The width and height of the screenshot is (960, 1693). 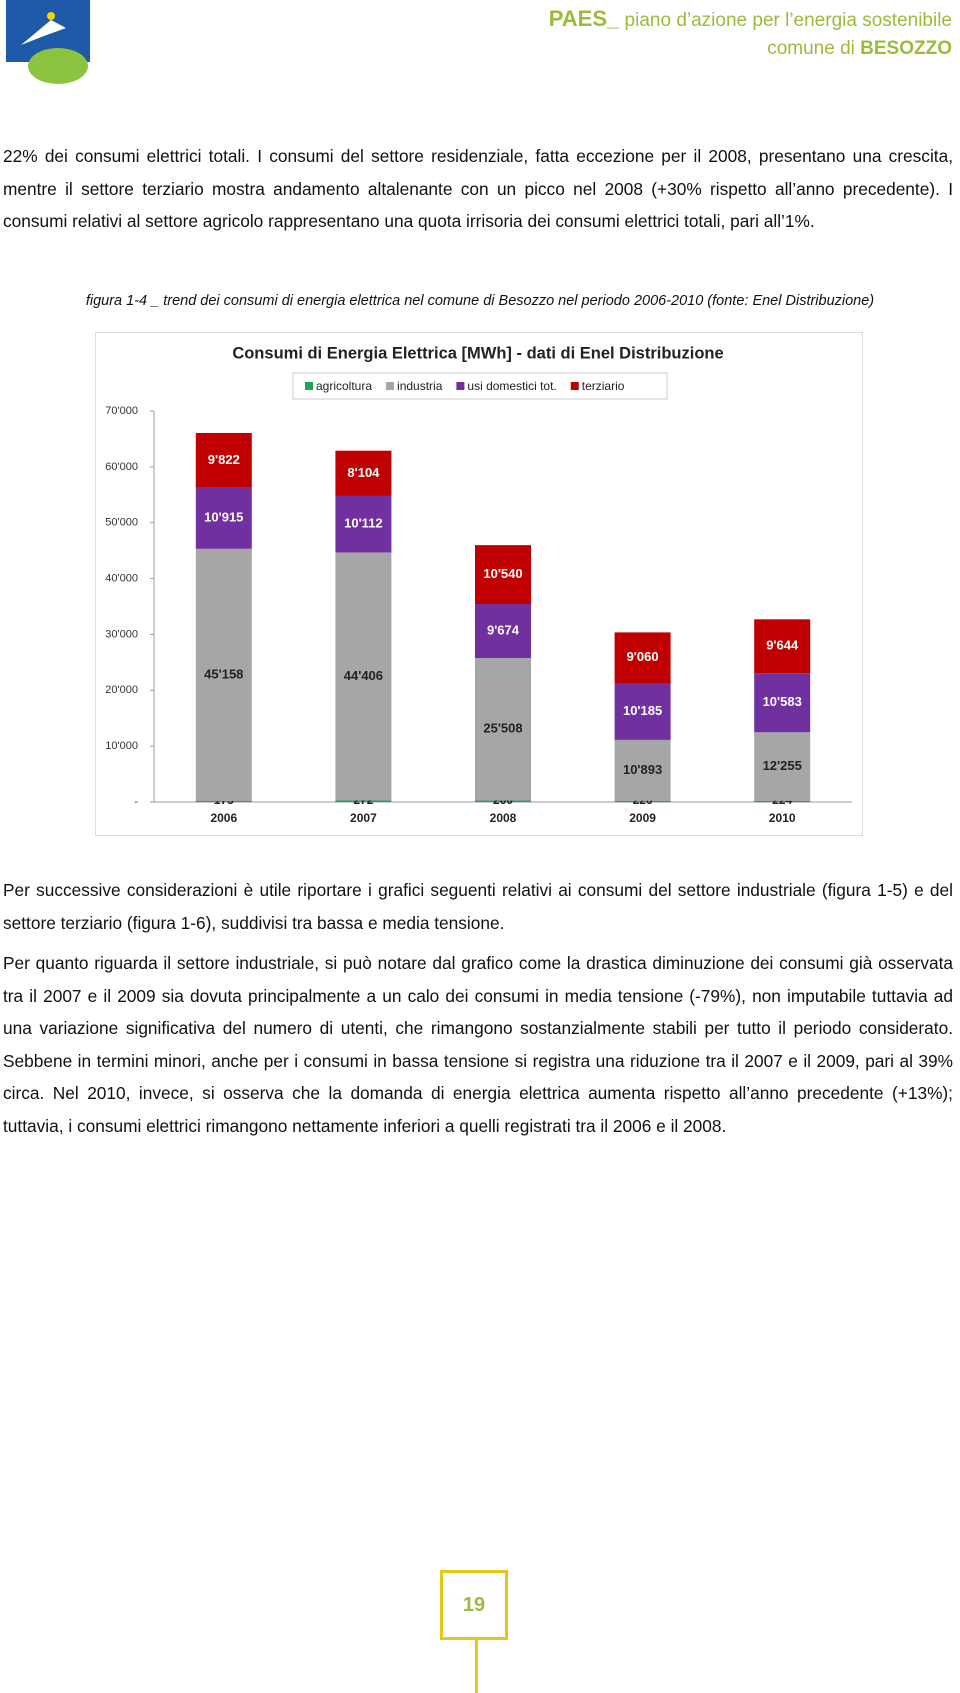 I want to click on x-tick-label: 2006, so click(x=223, y=818).